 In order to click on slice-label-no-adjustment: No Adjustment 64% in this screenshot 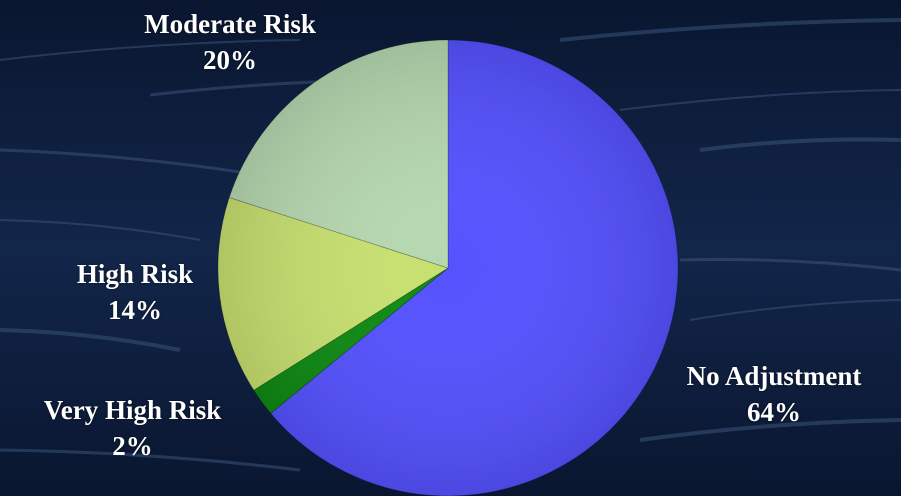, I will do `click(774, 394)`.